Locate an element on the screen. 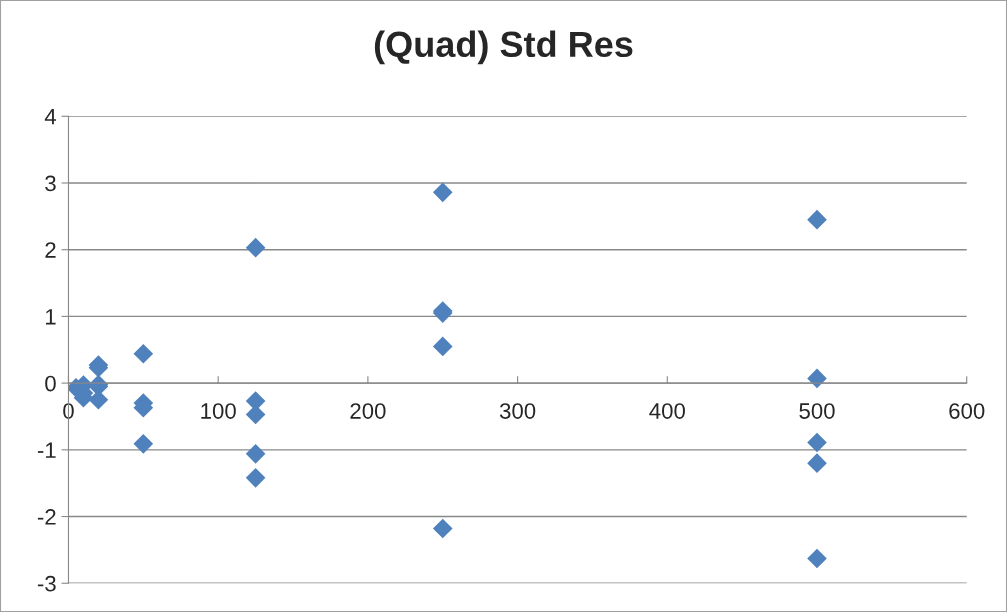 Image resolution: width=1007 pixels, height=612 pixels. y-tick-label: 0 is located at coordinates (50, 383).